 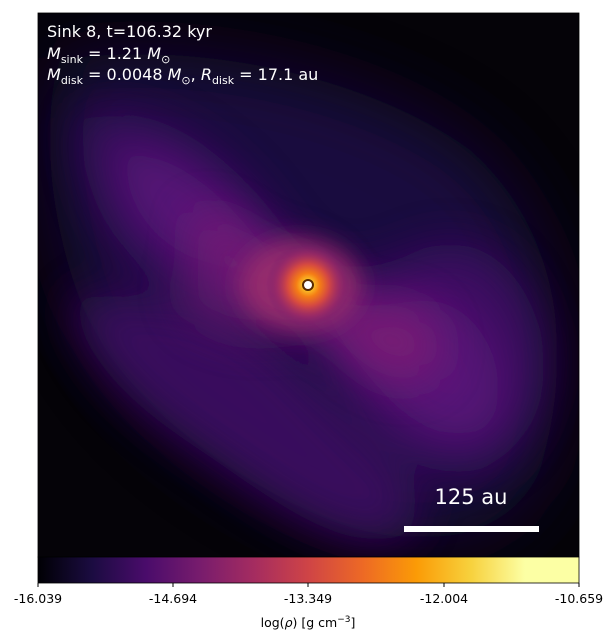 I want to click on sink-label: Sink 8, t=106.32 kyr, so click(x=129, y=31).